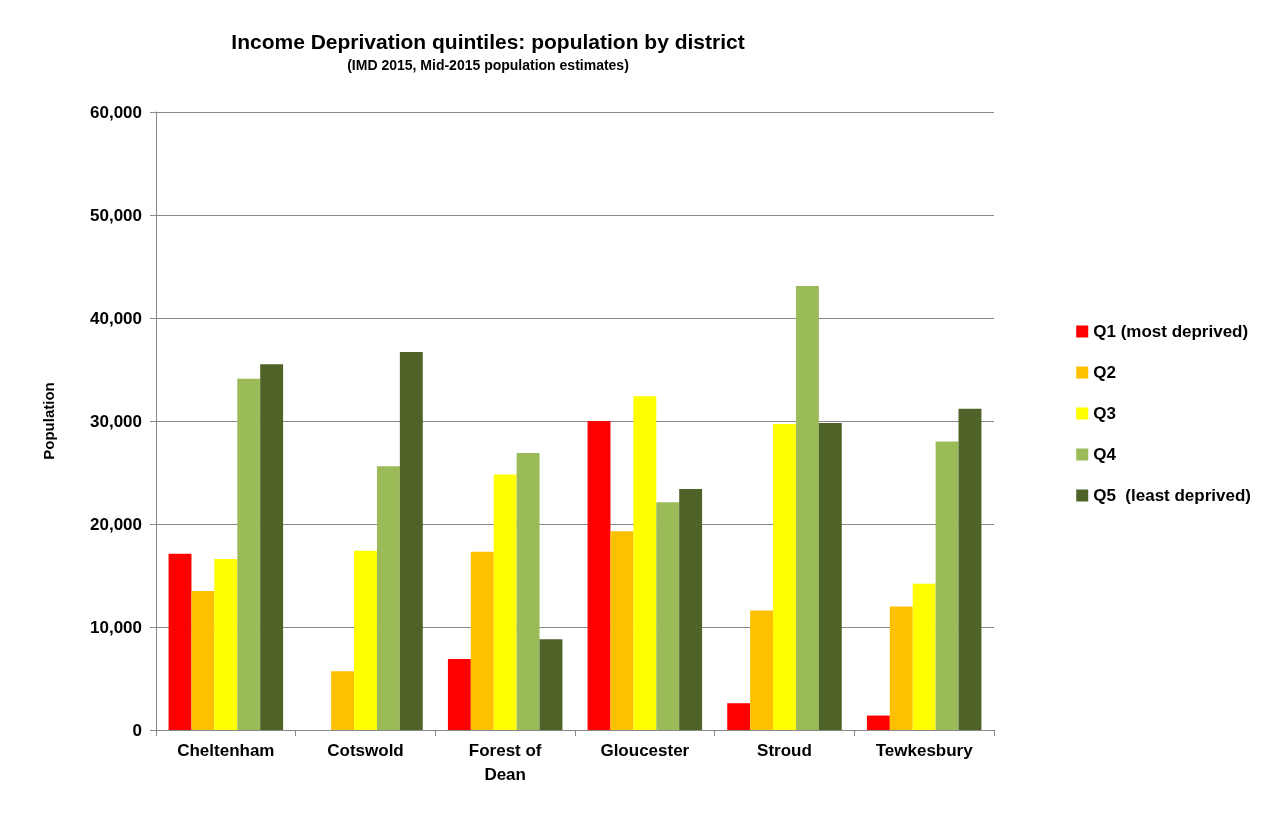 The width and height of the screenshot is (1274, 827). What do you see at coordinates (116, 112) in the screenshot?
I see `y-tick-label: 60,000` at bounding box center [116, 112].